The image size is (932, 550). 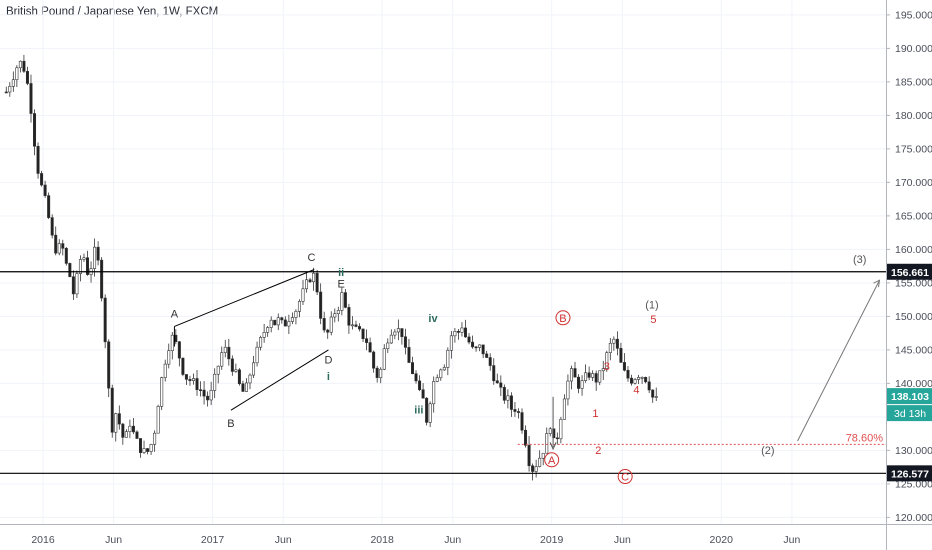 I want to click on wave-text: D, so click(x=328, y=360).